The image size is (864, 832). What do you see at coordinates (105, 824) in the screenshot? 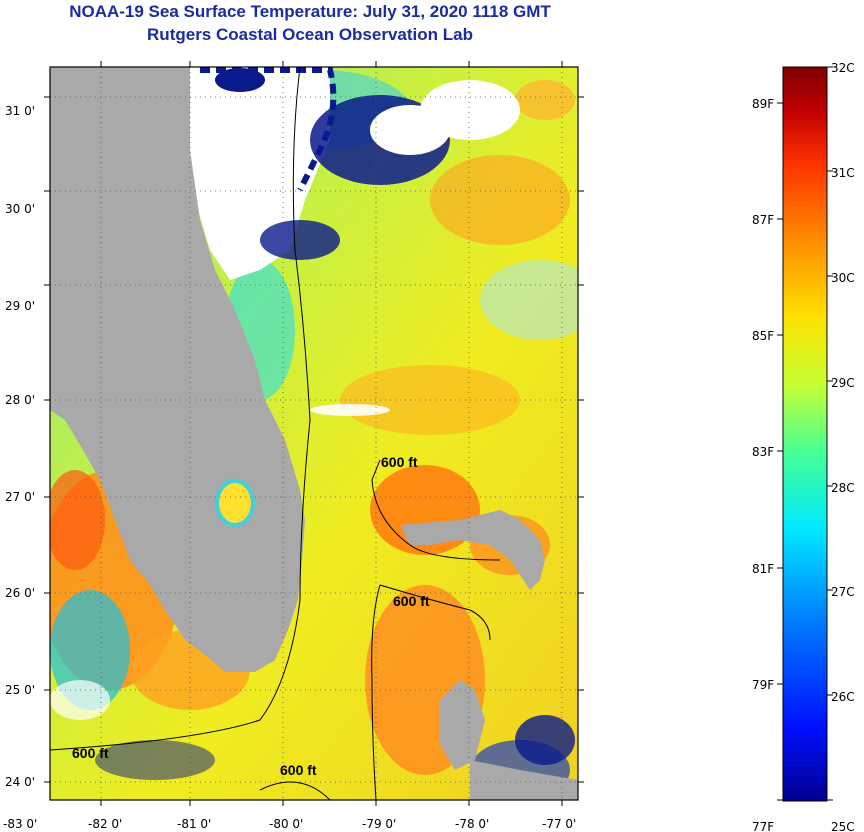
I see `lon-tick-label: -82 0'` at bounding box center [105, 824].